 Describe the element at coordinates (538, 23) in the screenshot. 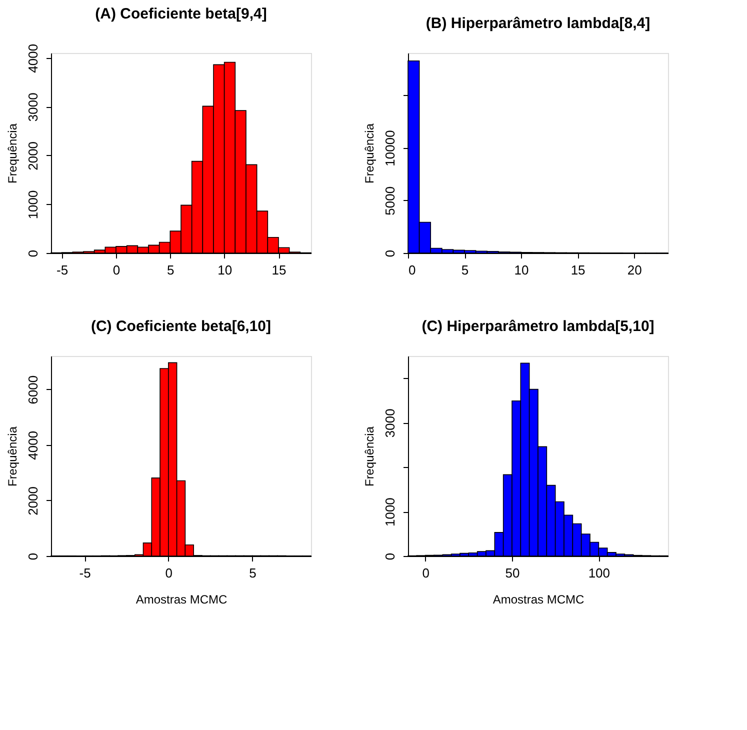

I see `chart-title: (B) Hiperparâmetro lambda[8,4]` at that location.